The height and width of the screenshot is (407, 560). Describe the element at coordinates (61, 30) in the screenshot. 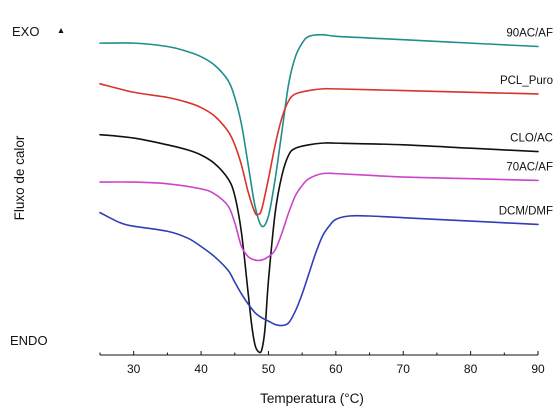

I see `exo-arrow-icon` at that location.